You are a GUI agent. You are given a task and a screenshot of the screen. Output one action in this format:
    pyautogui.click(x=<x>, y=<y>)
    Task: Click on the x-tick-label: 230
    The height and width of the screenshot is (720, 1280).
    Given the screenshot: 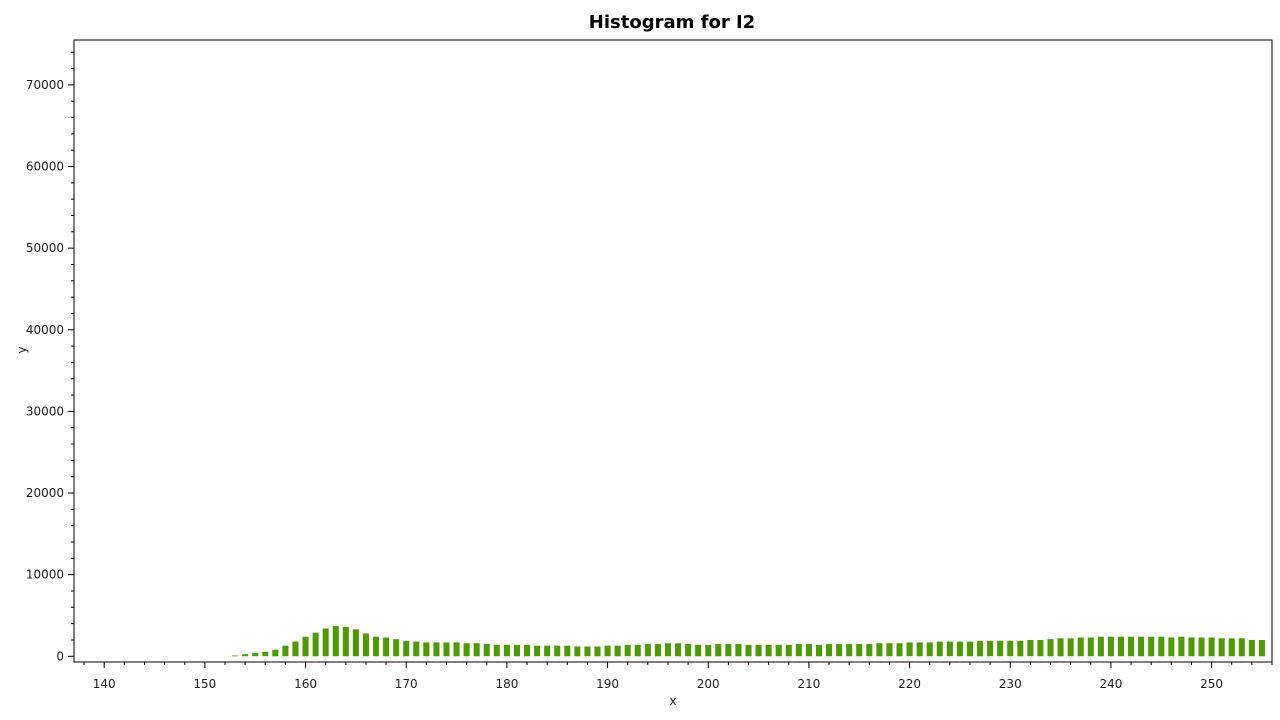 What is the action you would take?
    pyautogui.click(x=1010, y=684)
    